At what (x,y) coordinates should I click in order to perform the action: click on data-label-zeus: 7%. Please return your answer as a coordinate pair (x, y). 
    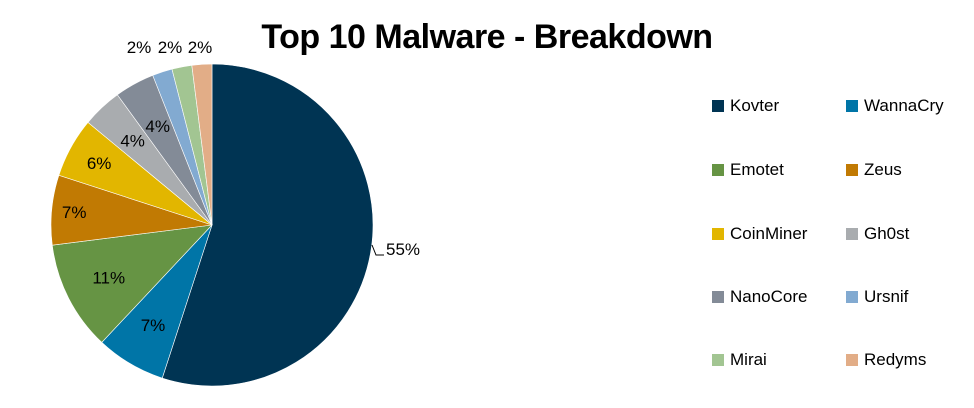
    Looking at the image, I should click on (74, 212).